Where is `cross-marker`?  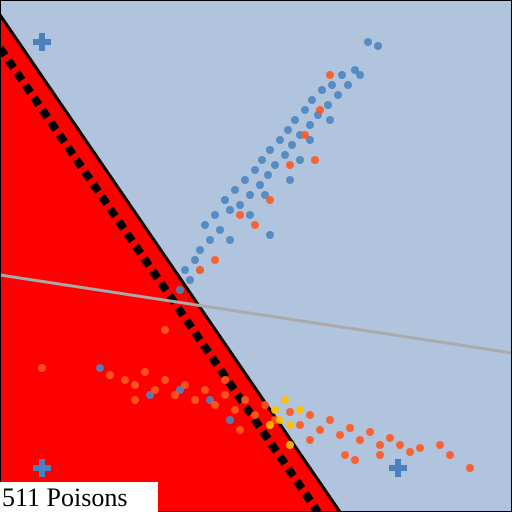 cross-marker is located at coordinates (42, 42).